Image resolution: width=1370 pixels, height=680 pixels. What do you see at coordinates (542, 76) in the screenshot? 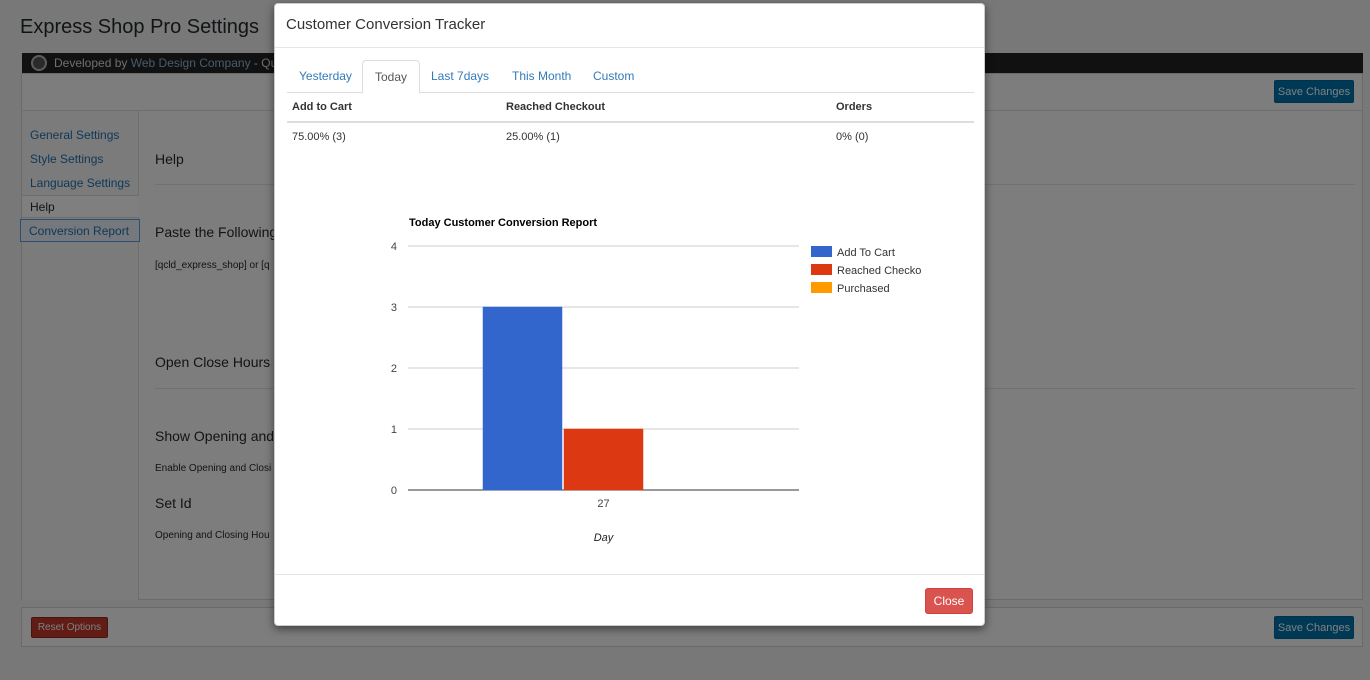
I see `tab-this-month: This Month` at bounding box center [542, 76].